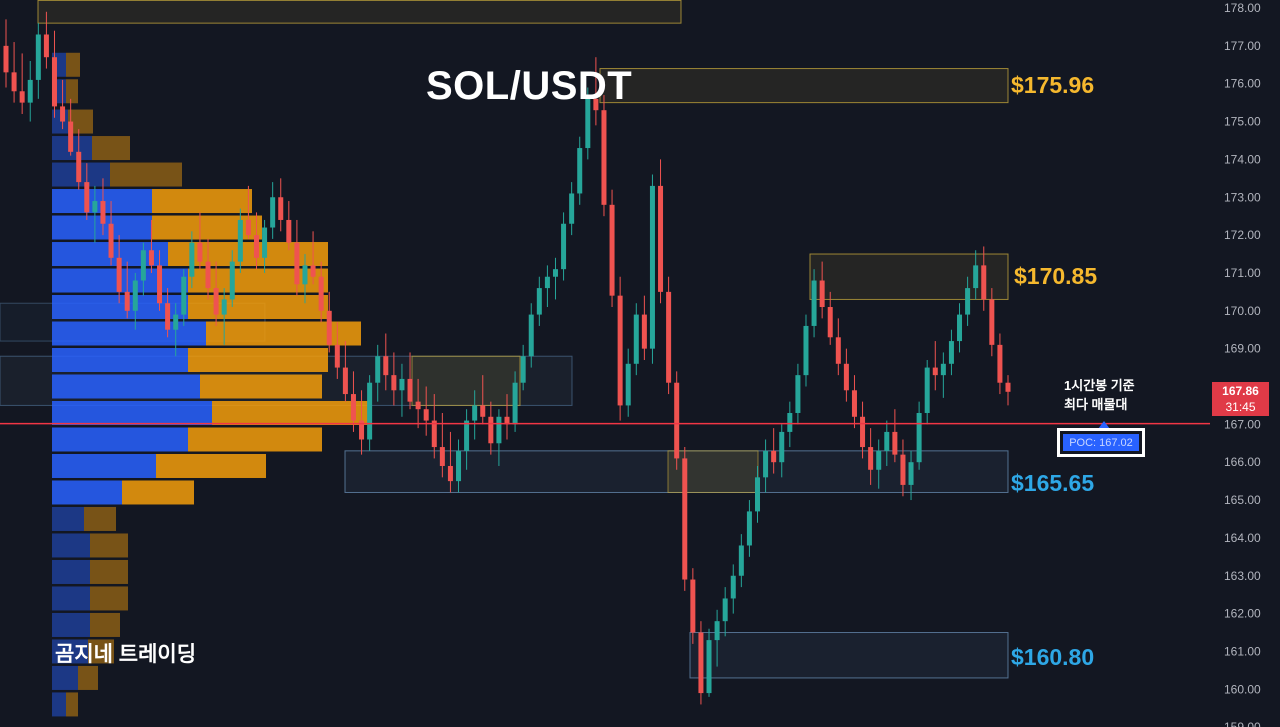  What do you see at coordinates (849, 655) in the screenshot?
I see `zone-support` at bounding box center [849, 655].